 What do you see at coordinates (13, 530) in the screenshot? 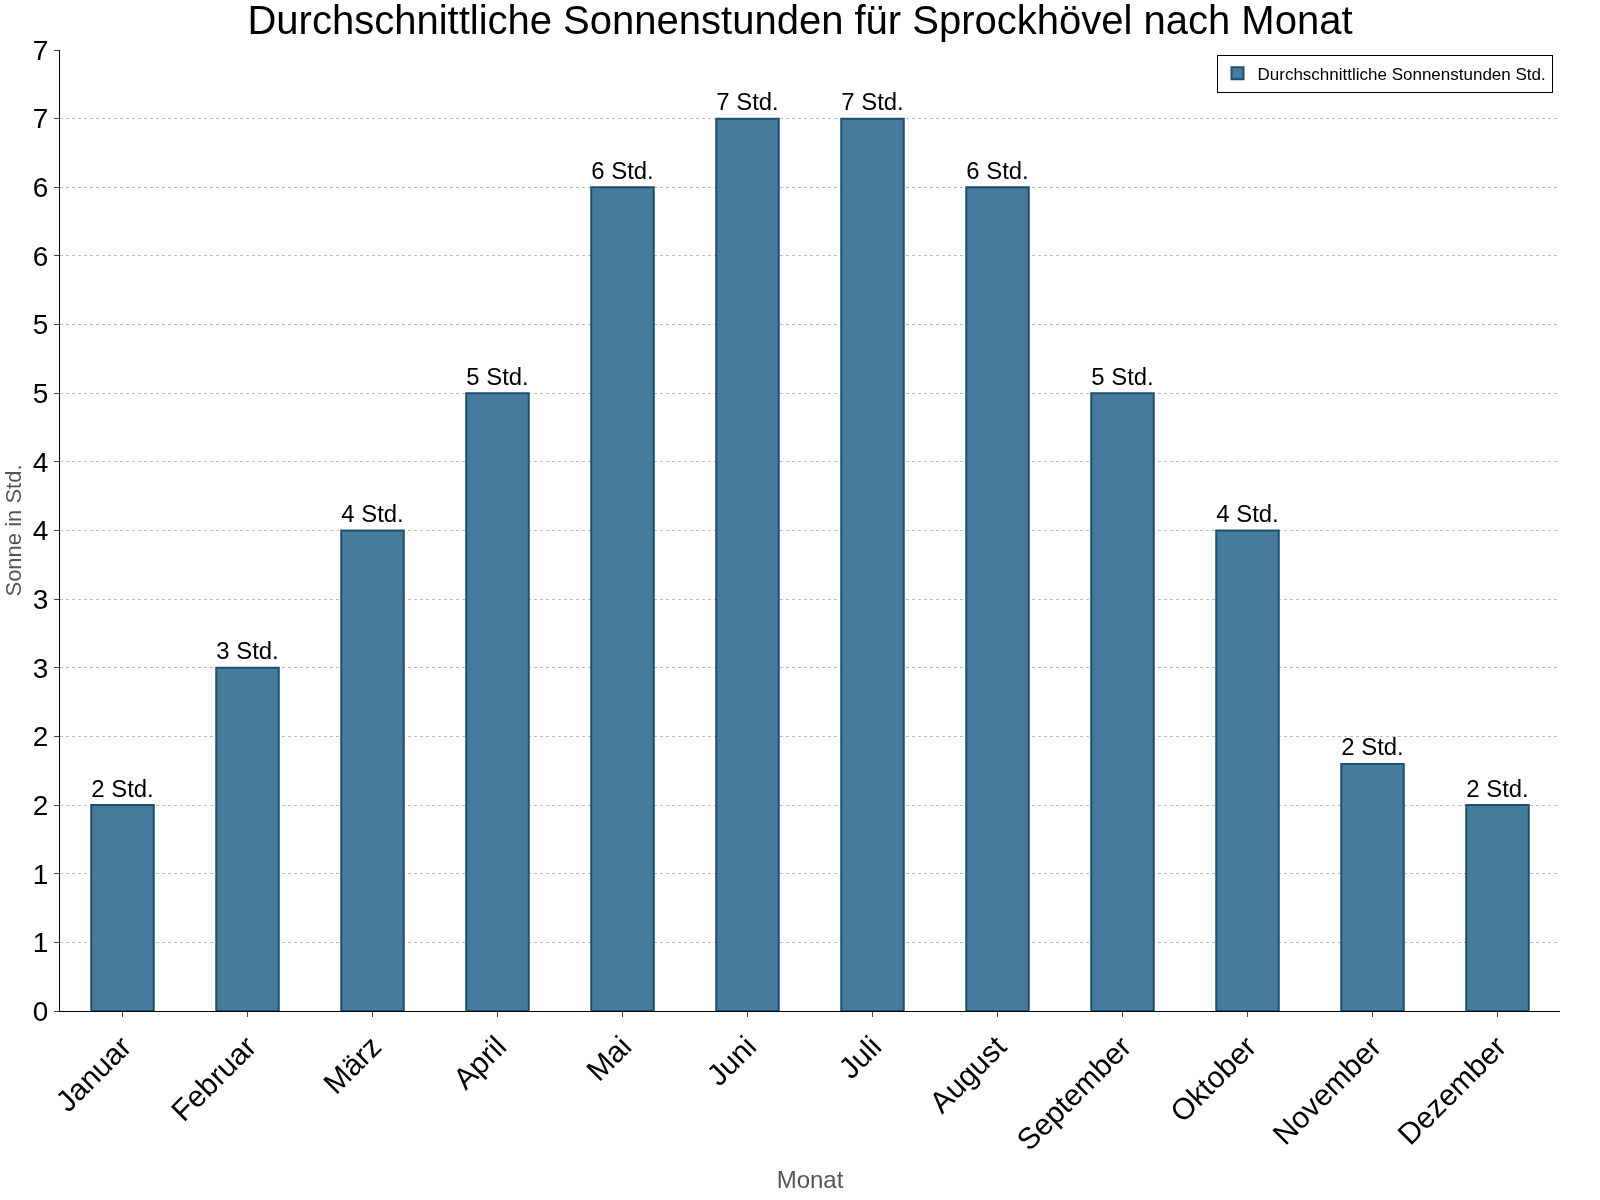
I see `y-axis-title: Sonne in Std.` at bounding box center [13, 530].